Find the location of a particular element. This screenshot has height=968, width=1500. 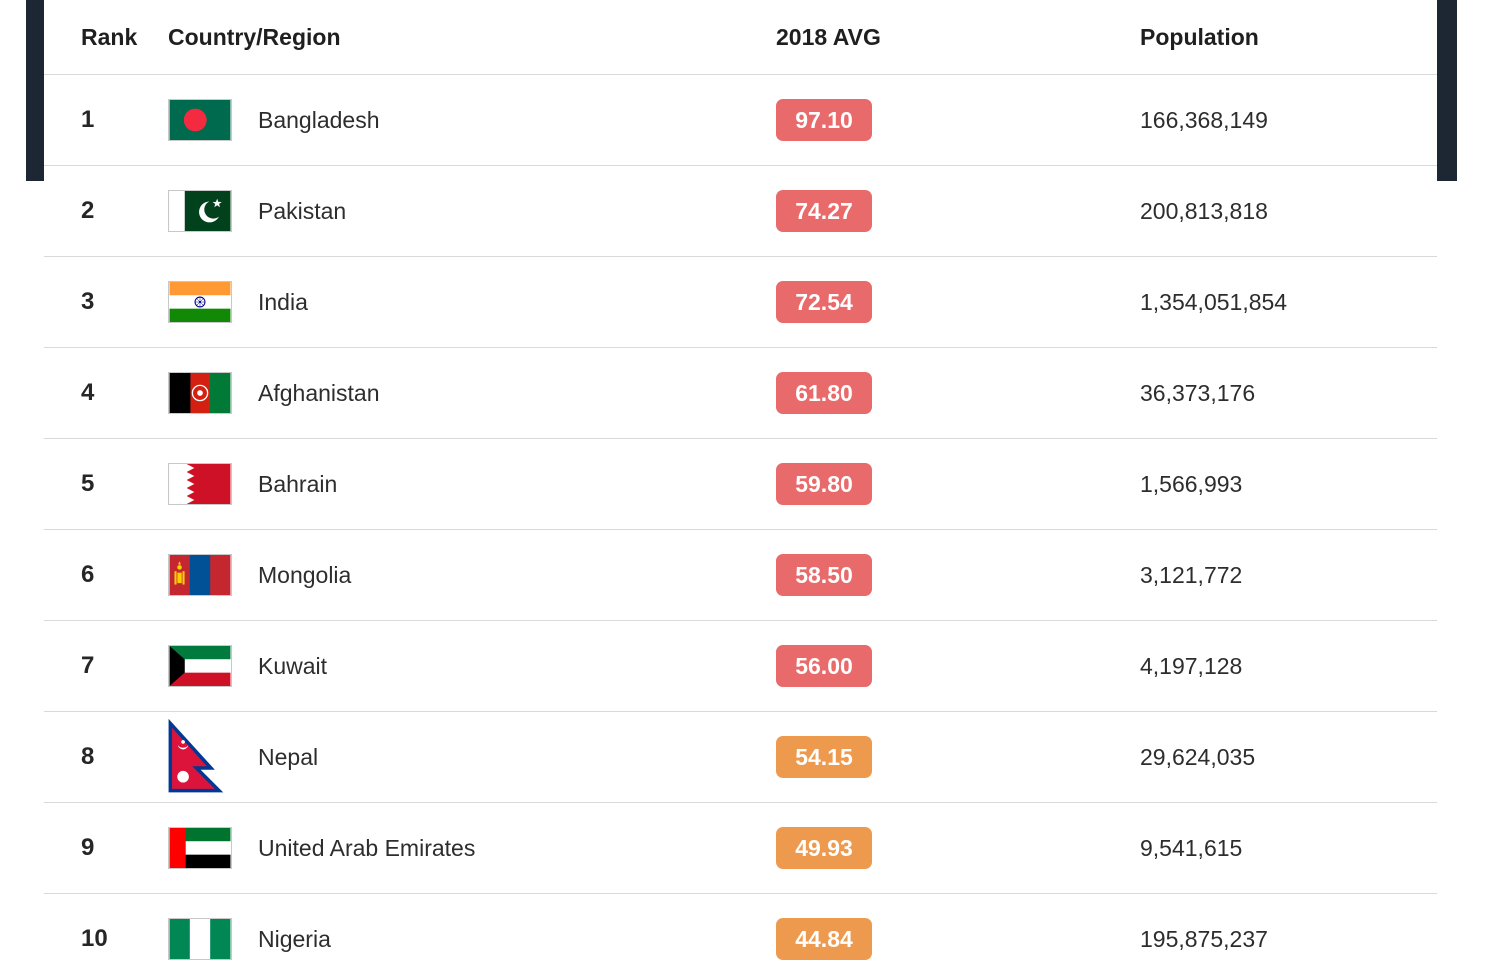

pakistan-flag-icon is located at coordinates (200, 211).